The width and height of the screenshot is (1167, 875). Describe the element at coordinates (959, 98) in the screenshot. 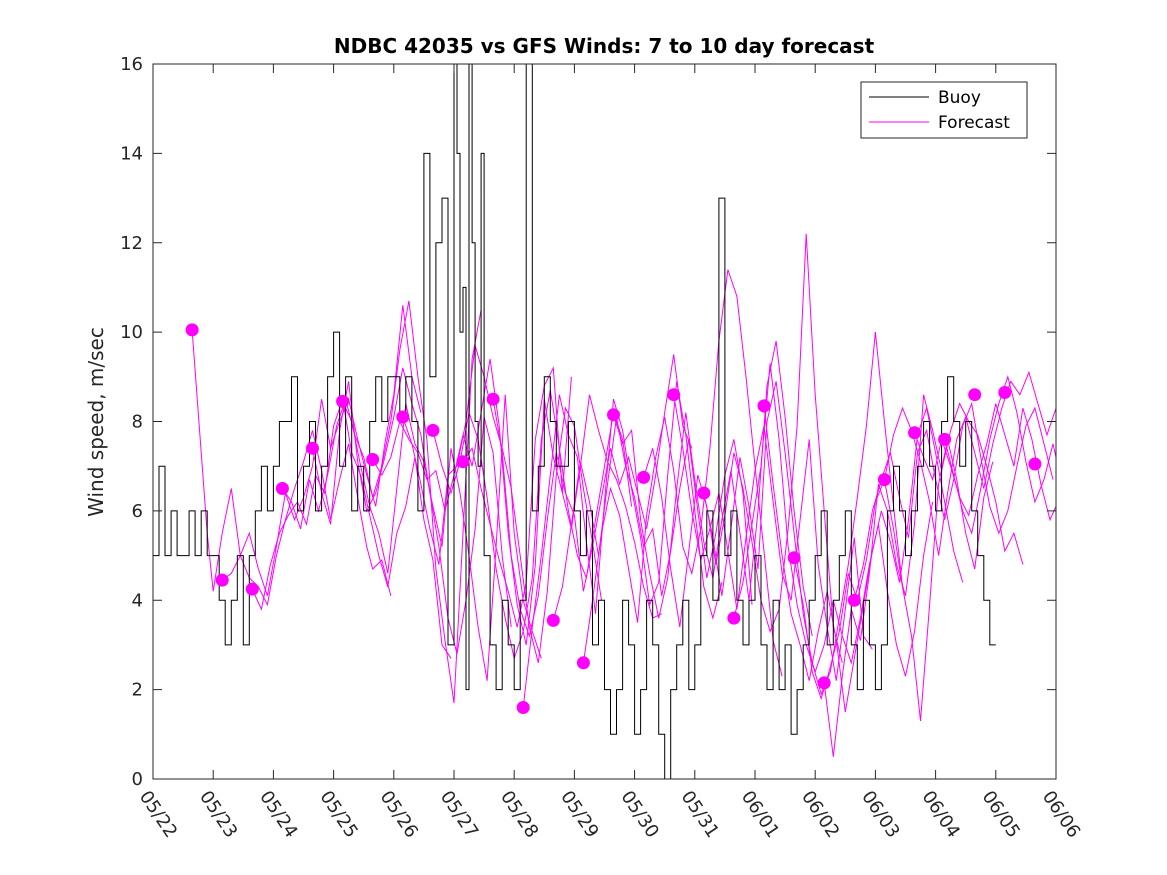

I see `legend-buoy-label: Buoy` at that location.